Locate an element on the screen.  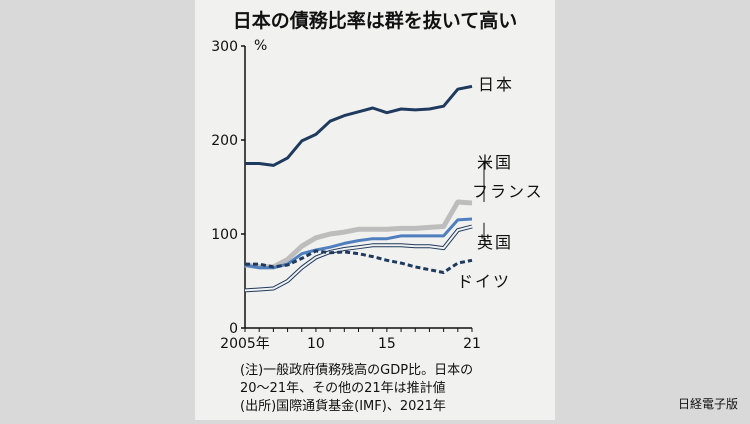
x-tick-label: 10 is located at coordinates (316, 344).